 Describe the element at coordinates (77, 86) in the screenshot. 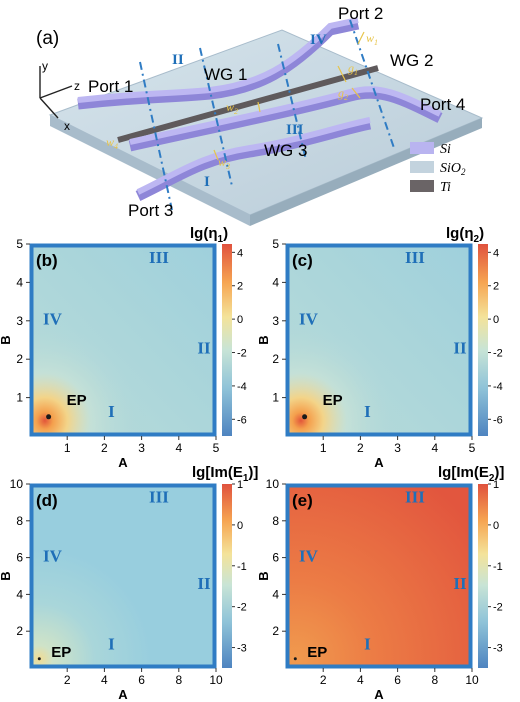

I see `axis-z-label: z` at that location.